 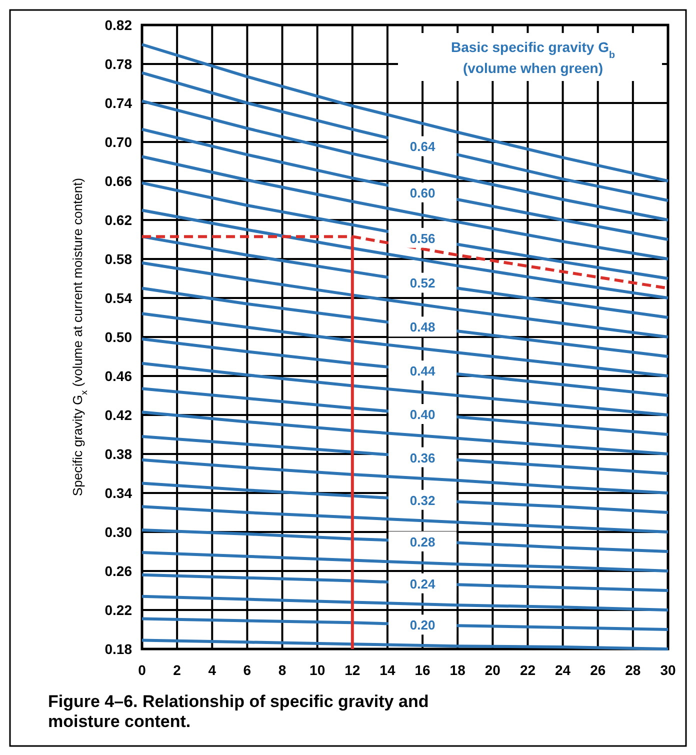 What do you see at coordinates (118, 181) in the screenshot?
I see `y-tick-label: 0.66` at bounding box center [118, 181].